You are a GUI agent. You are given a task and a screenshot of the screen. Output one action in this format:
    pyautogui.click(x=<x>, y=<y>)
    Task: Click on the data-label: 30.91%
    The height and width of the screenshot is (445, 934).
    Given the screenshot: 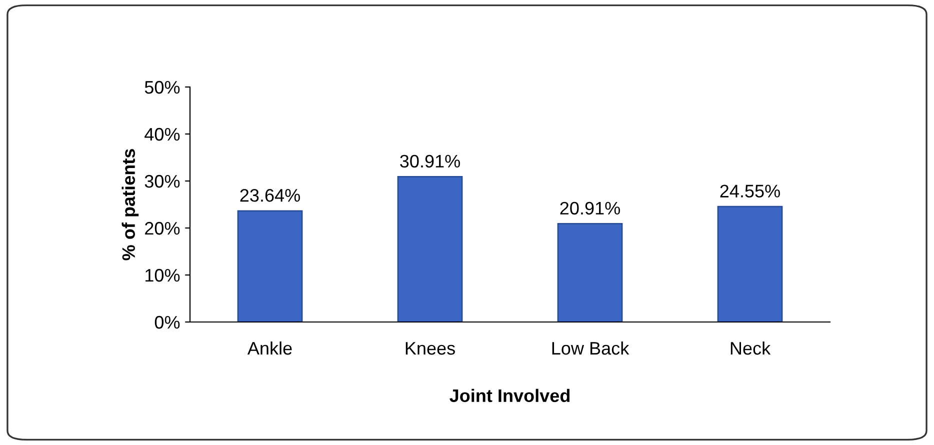 What is the action you would take?
    pyautogui.click(x=430, y=161)
    